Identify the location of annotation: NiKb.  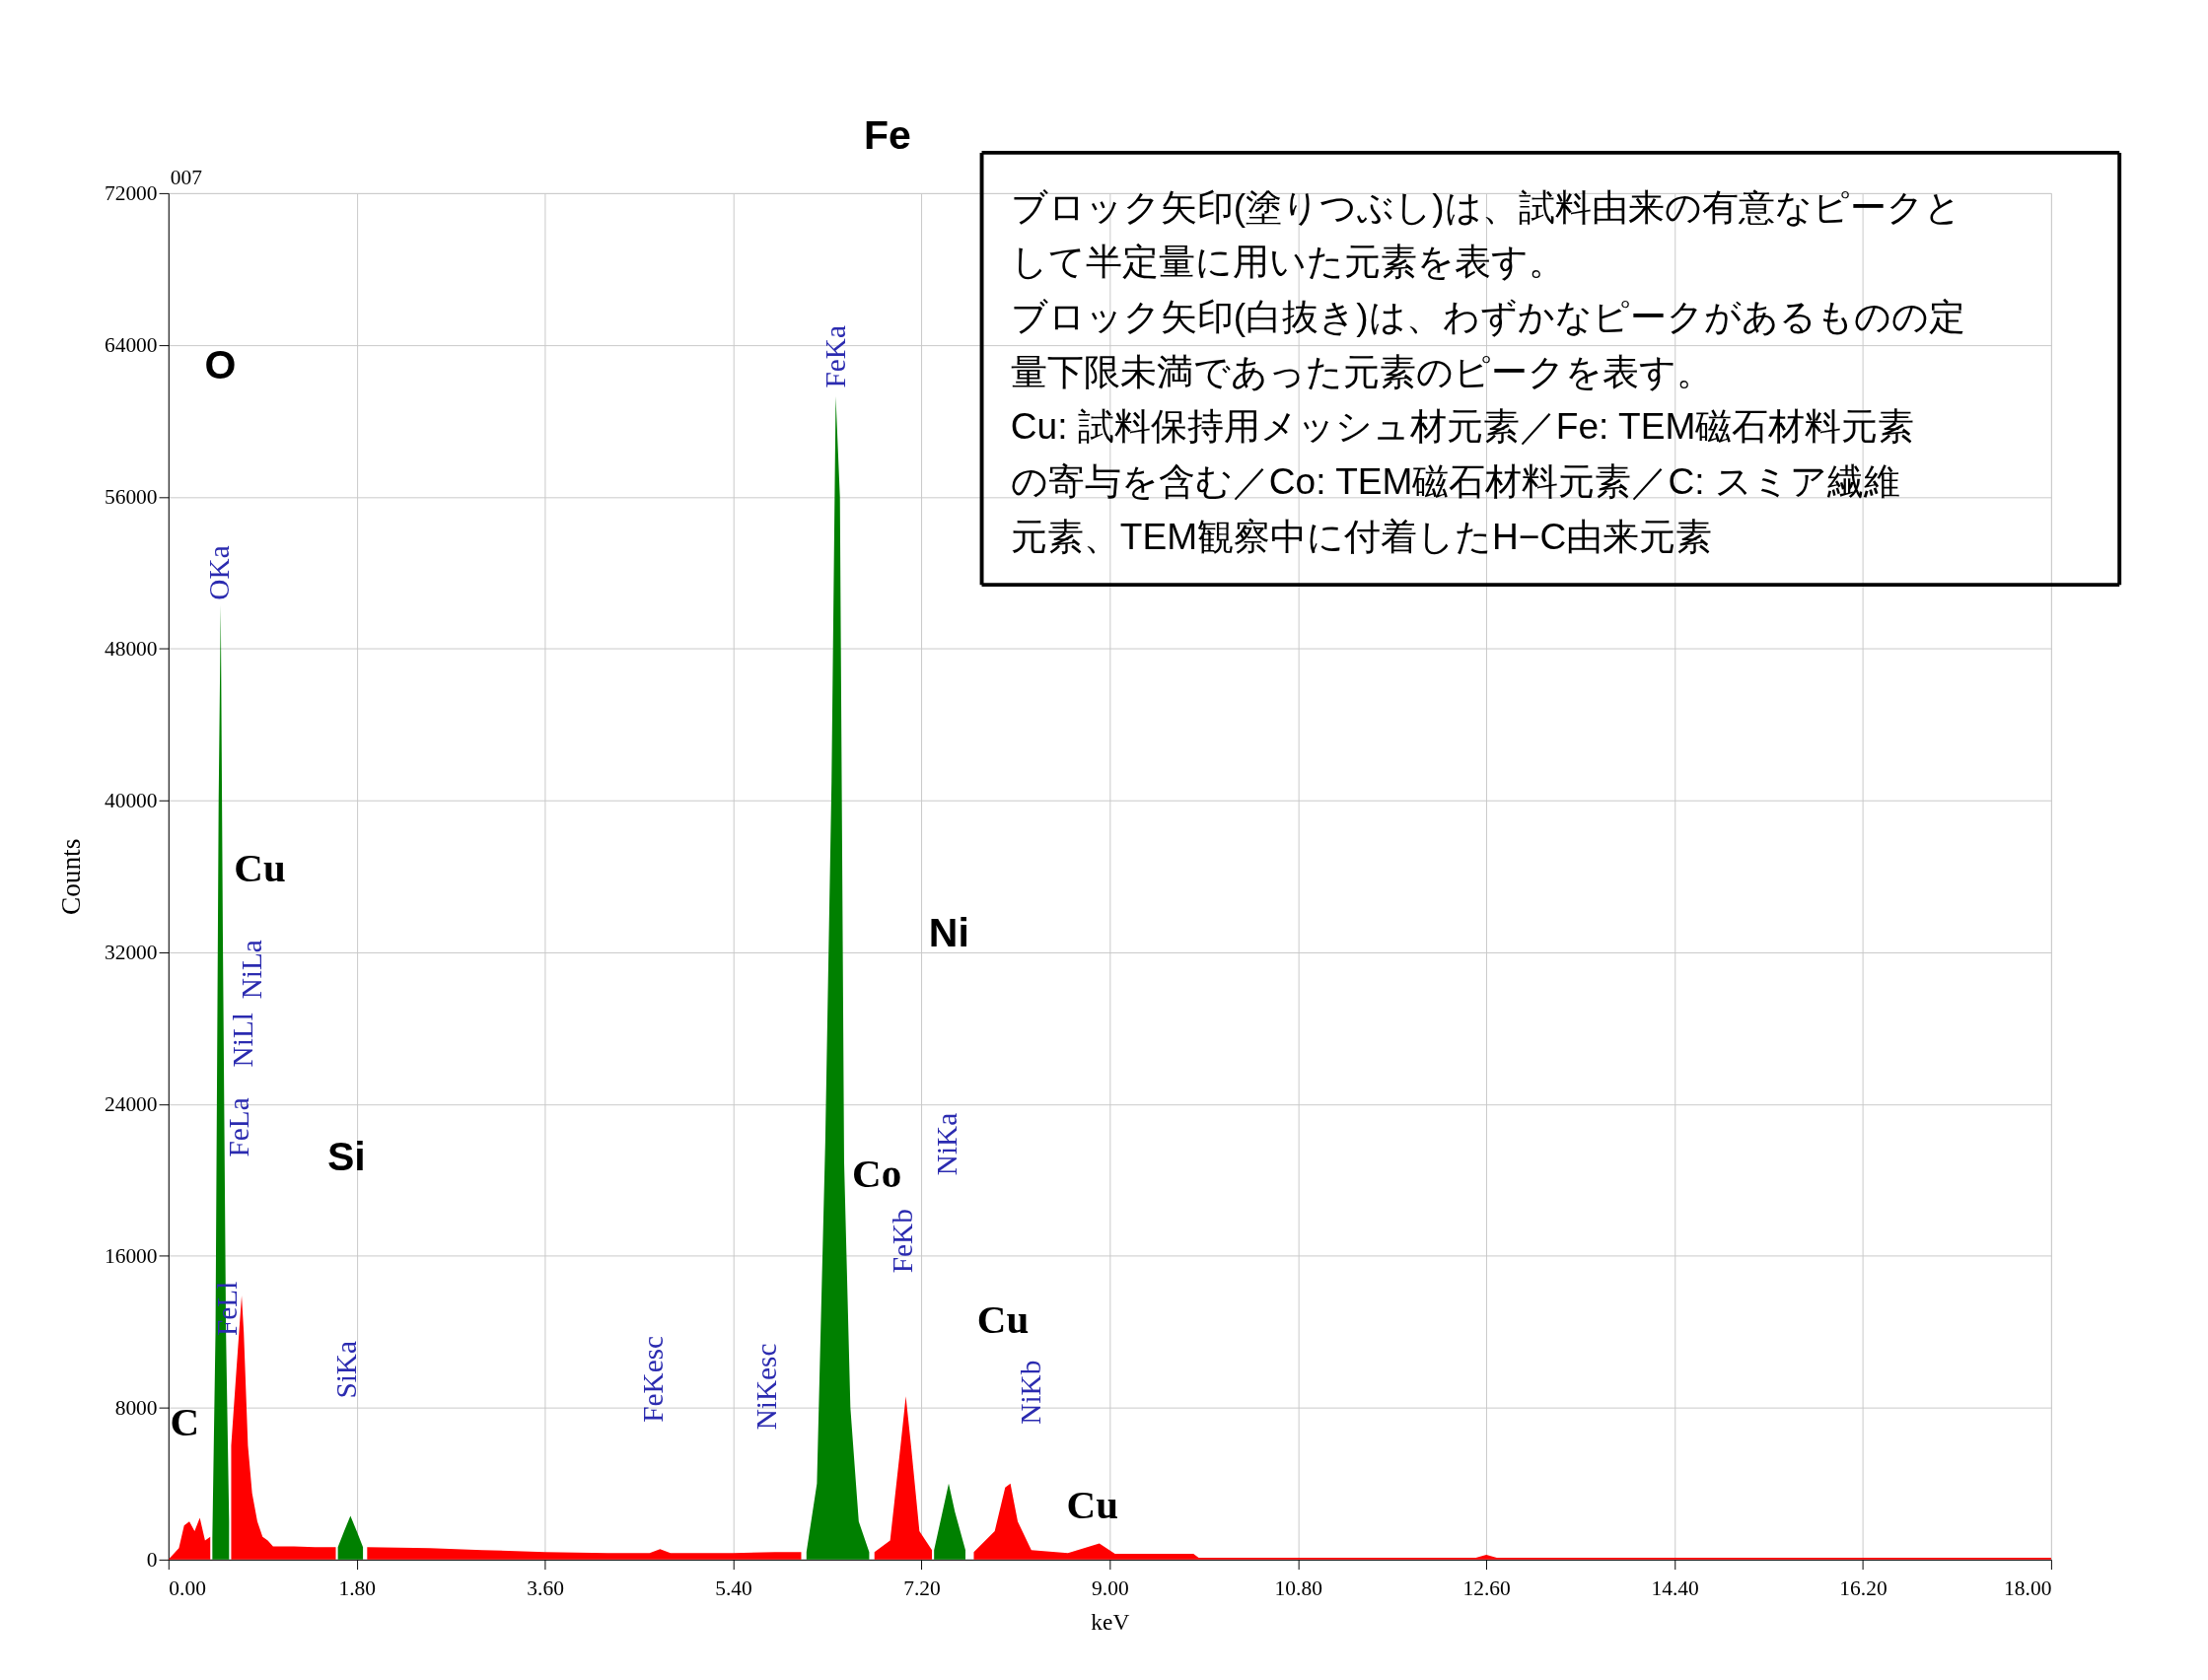
(1031, 1392).